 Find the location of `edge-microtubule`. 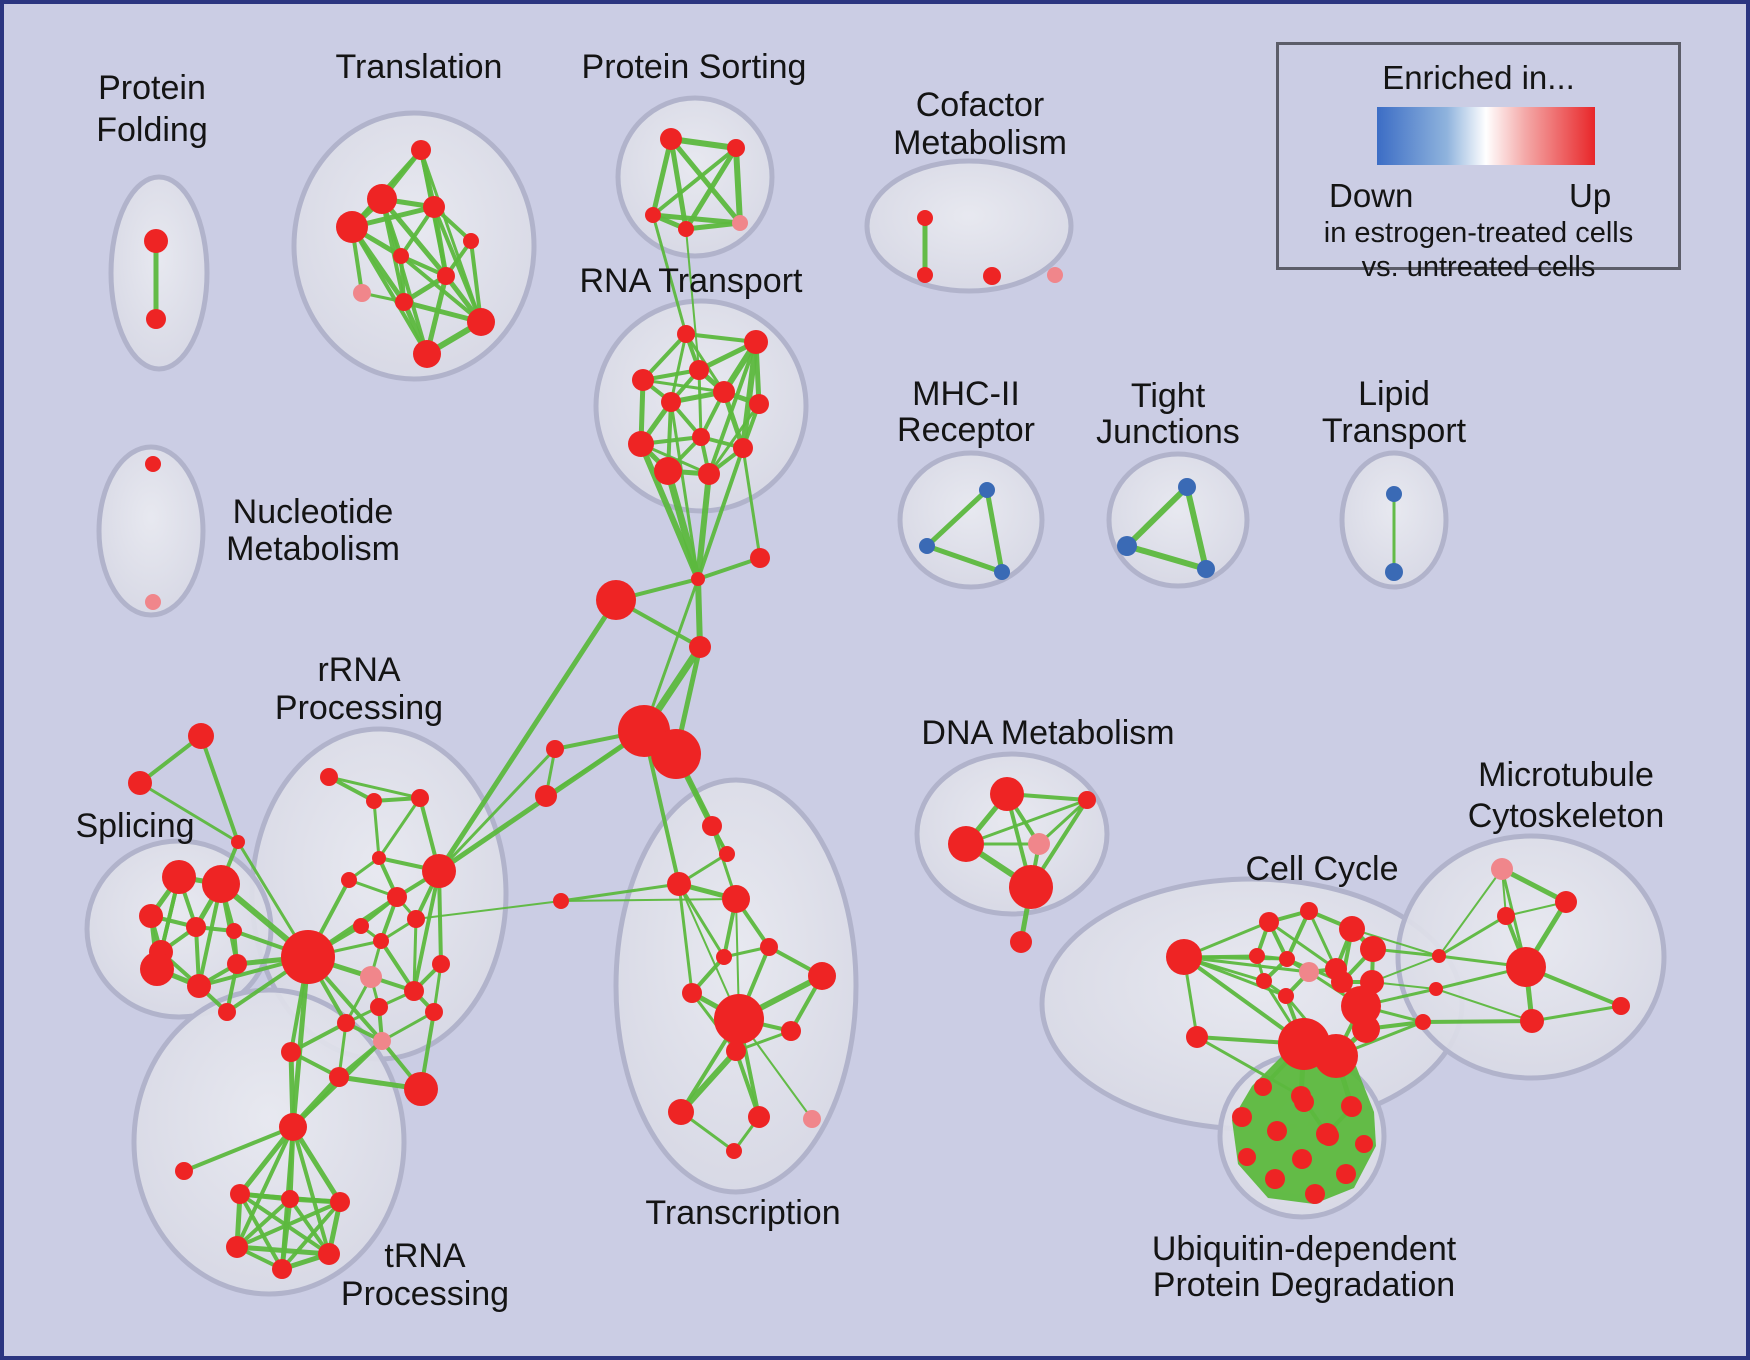

edge-microtubule is located at coordinates (1534, 885).